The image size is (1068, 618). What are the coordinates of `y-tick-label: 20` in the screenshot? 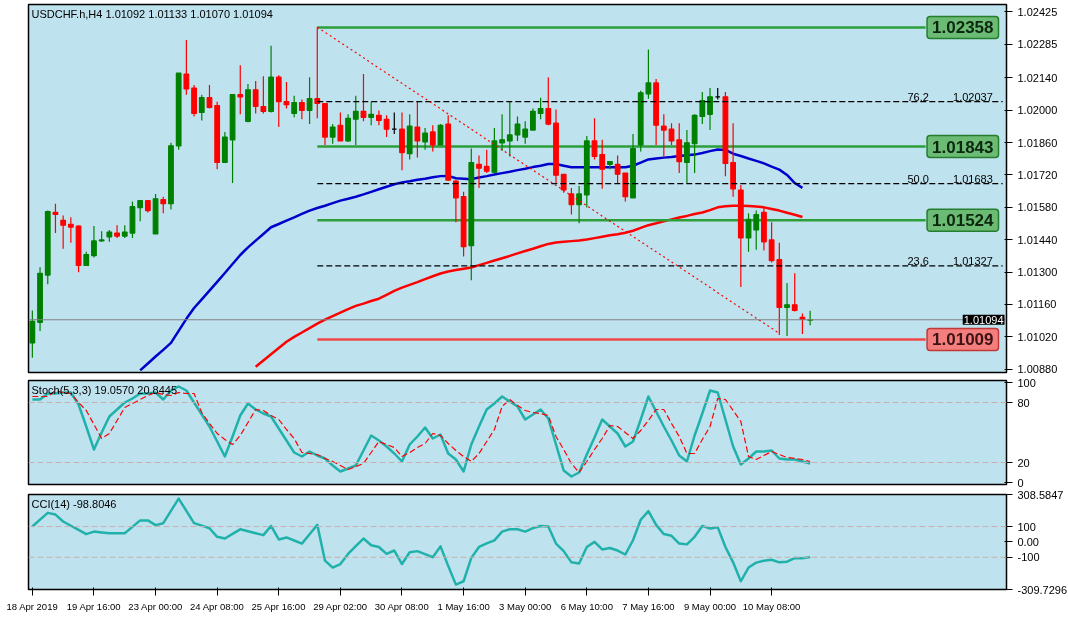 It's located at (1023, 462).